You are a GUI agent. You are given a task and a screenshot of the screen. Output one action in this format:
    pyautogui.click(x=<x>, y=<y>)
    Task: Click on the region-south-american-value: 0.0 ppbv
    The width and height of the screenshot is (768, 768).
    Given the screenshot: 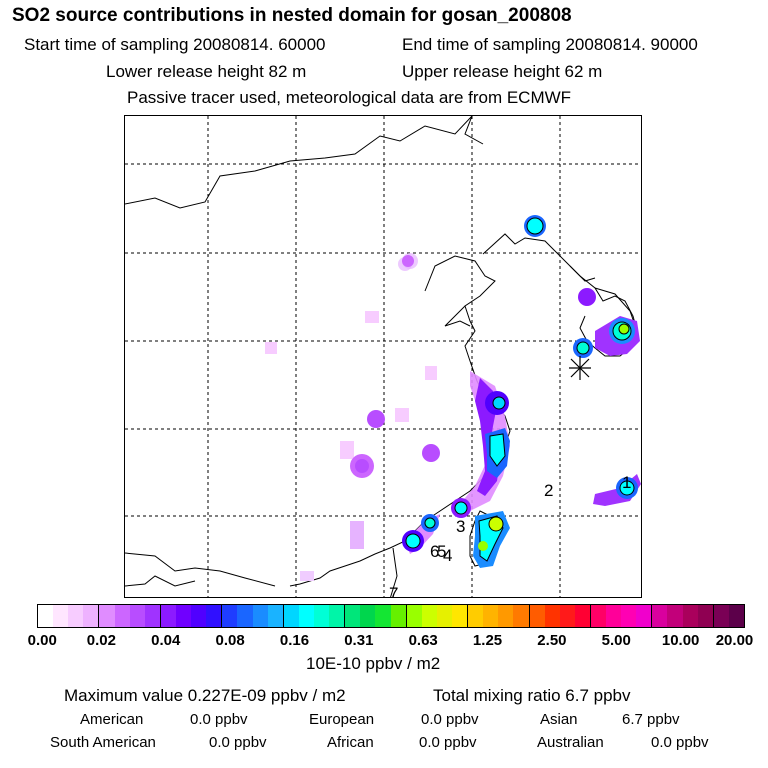 What is the action you would take?
    pyautogui.click(x=238, y=742)
    